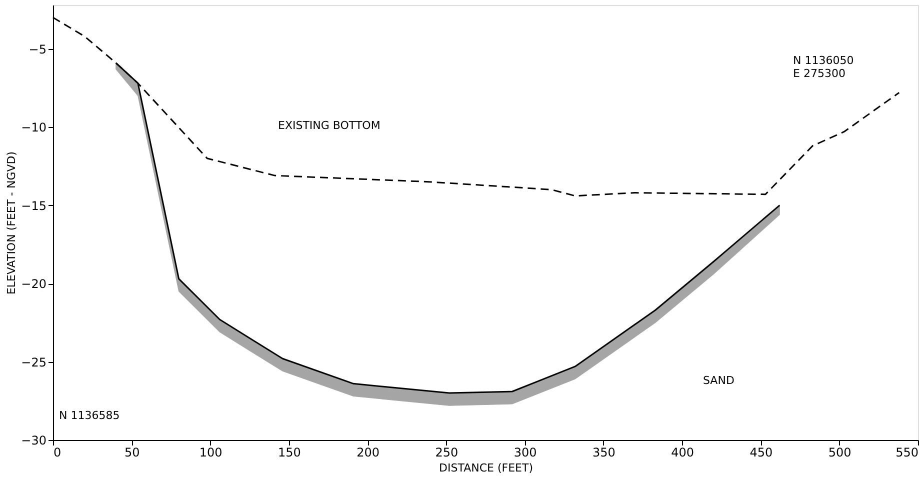 This screenshot has width=924, height=478. Describe the element at coordinates (58, 453) in the screenshot. I see `x-tick-label: 0` at that location.